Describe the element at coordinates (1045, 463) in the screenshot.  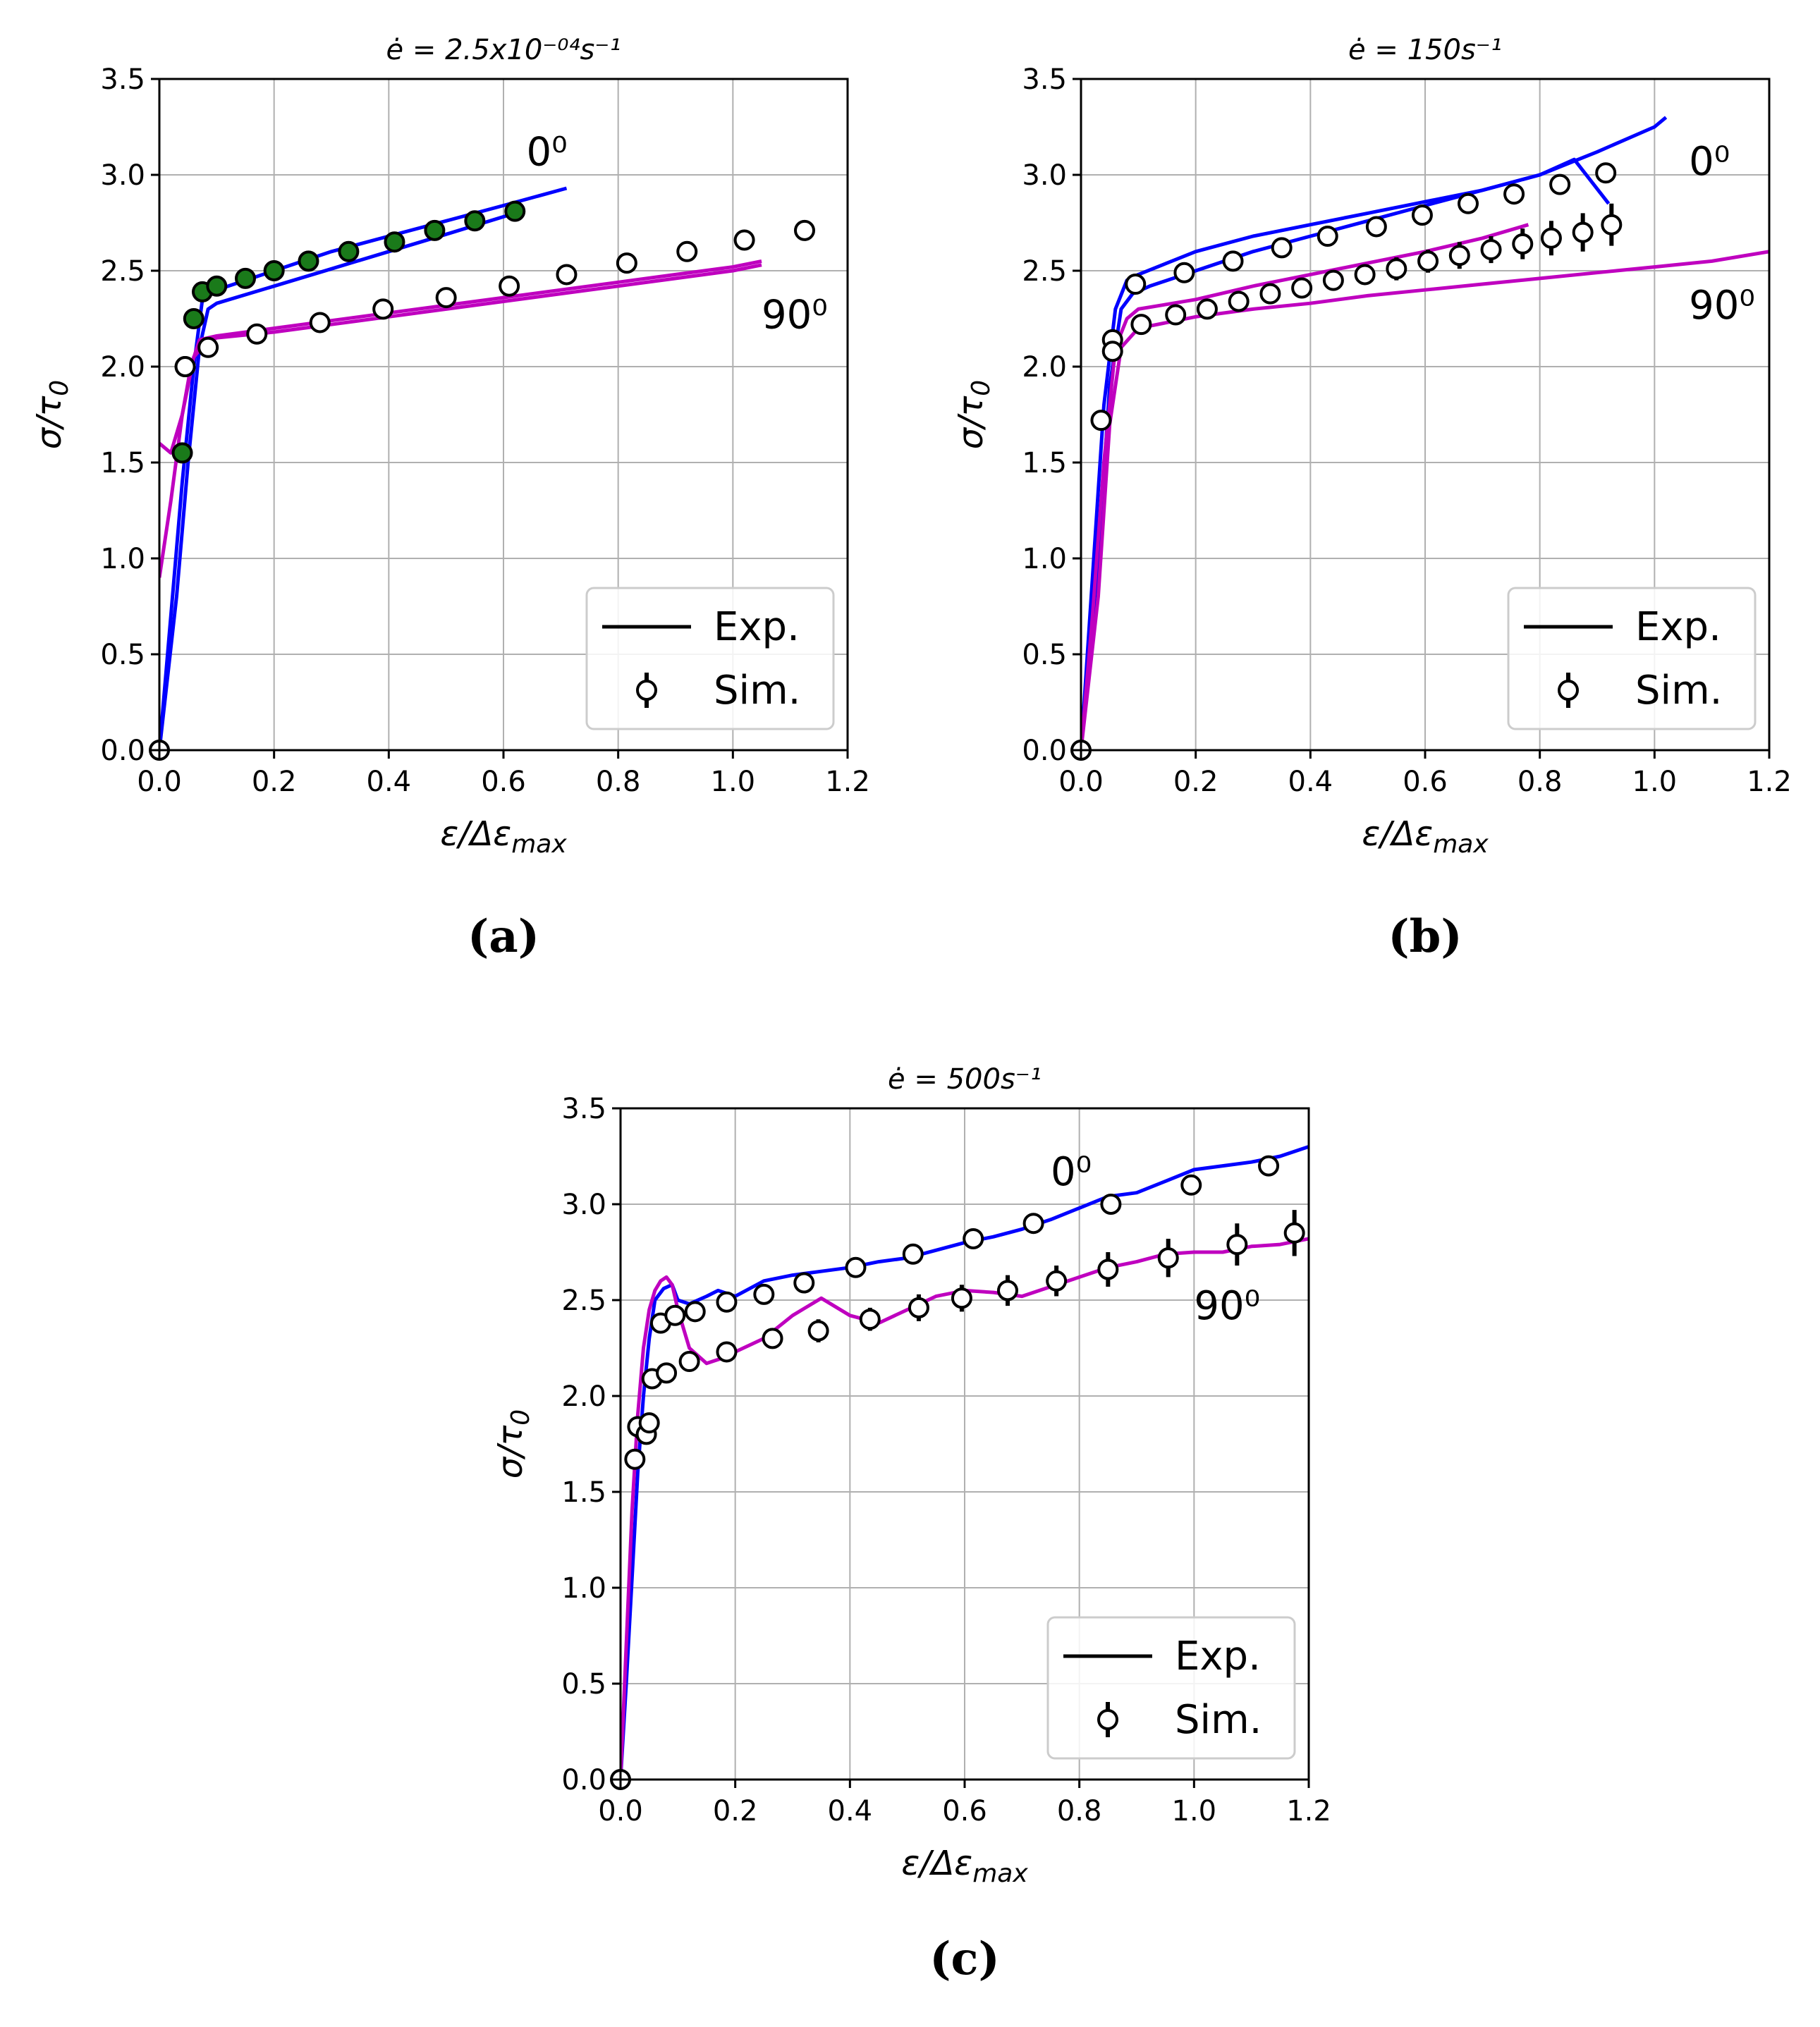
I see `y-tick-label: 1.5` at that location.